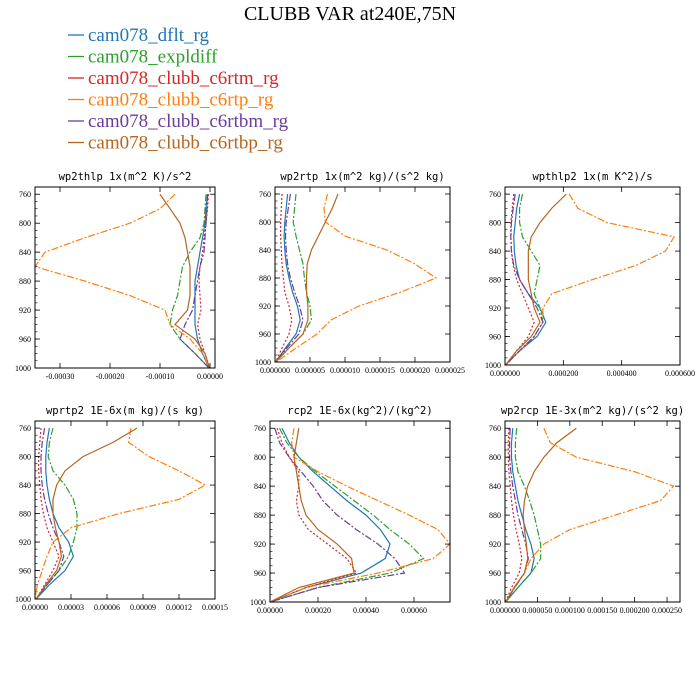 This screenshot has height=700, width=700. I want to click on x-tick-label: 0.000150, so click(602, 610).